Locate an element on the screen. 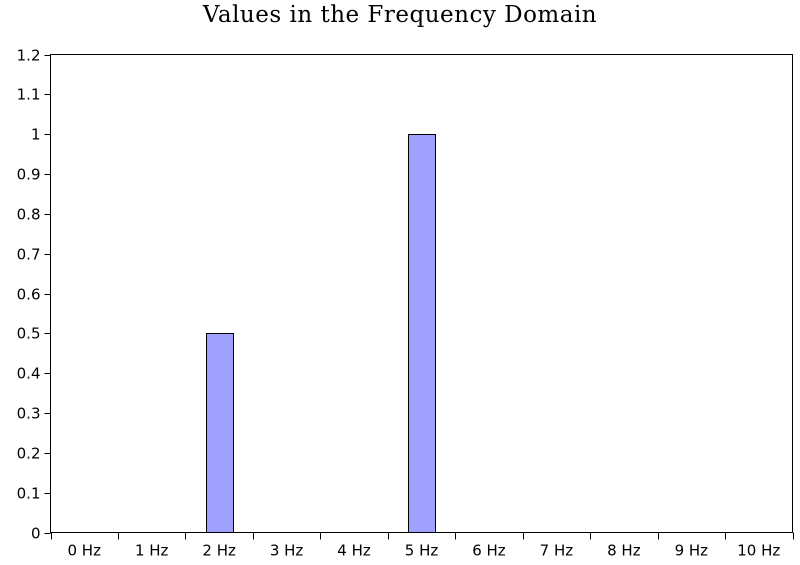 The image size is (800, 565). bar-5-hz is located at coordinates (422, 333).